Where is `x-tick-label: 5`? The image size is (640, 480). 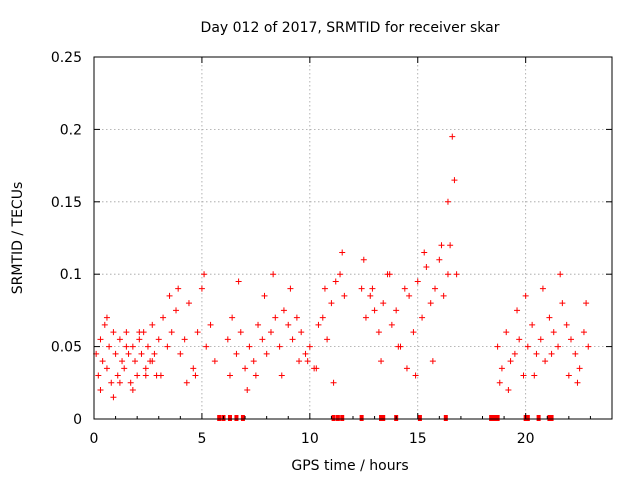 x-tick-label: 5 is located at coordinates (201, 439).